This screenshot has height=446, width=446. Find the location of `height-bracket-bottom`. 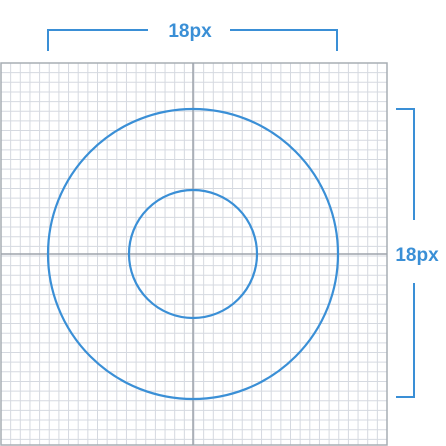

height-bracket-bottom is located at coordinates (405, 340).